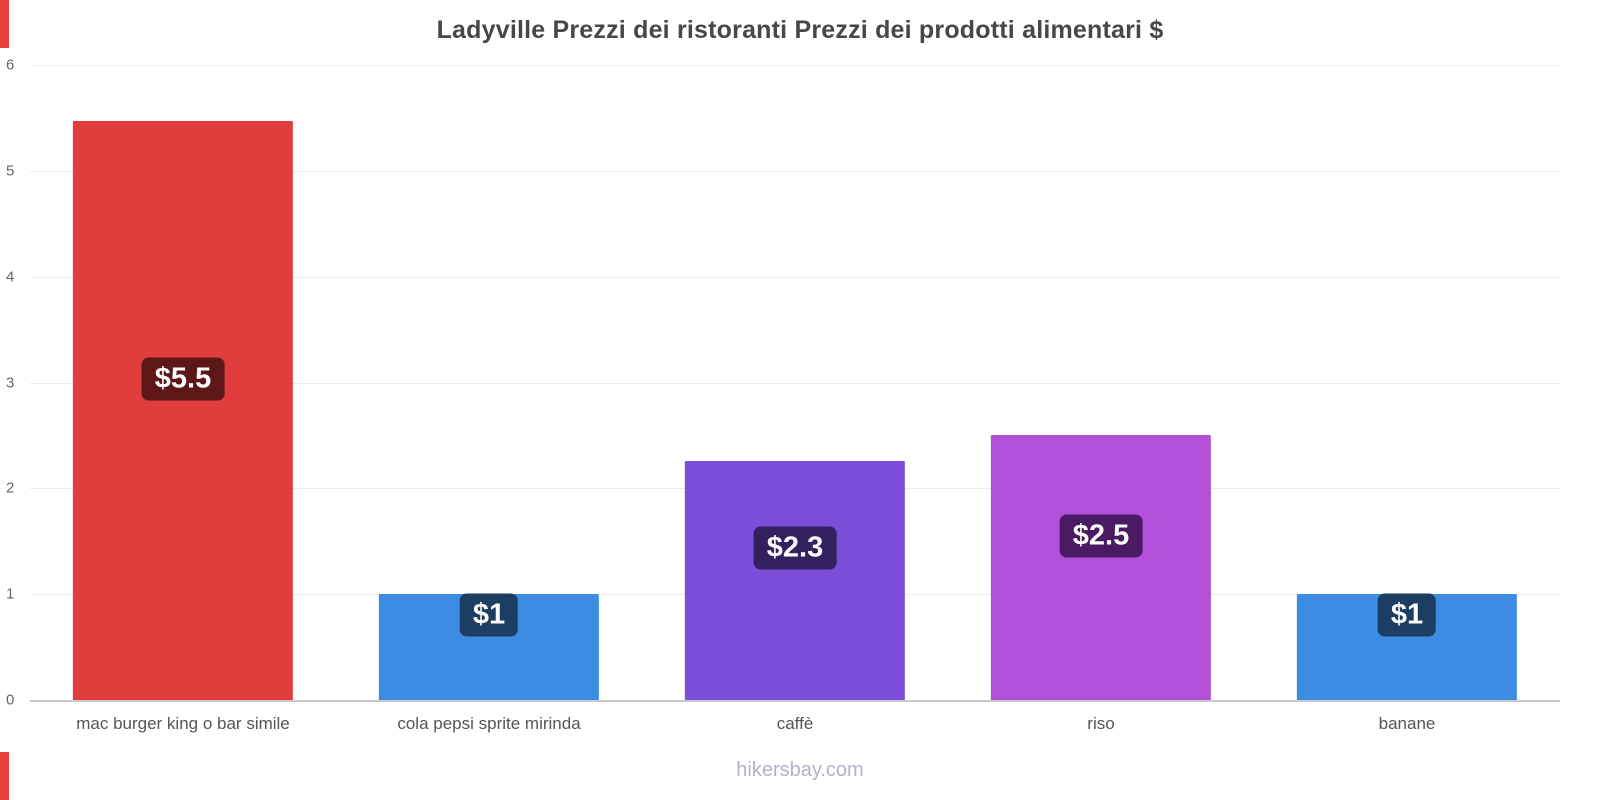 The image size is (1600, 800). I want to click on gridline-y6, so click(795, 65).